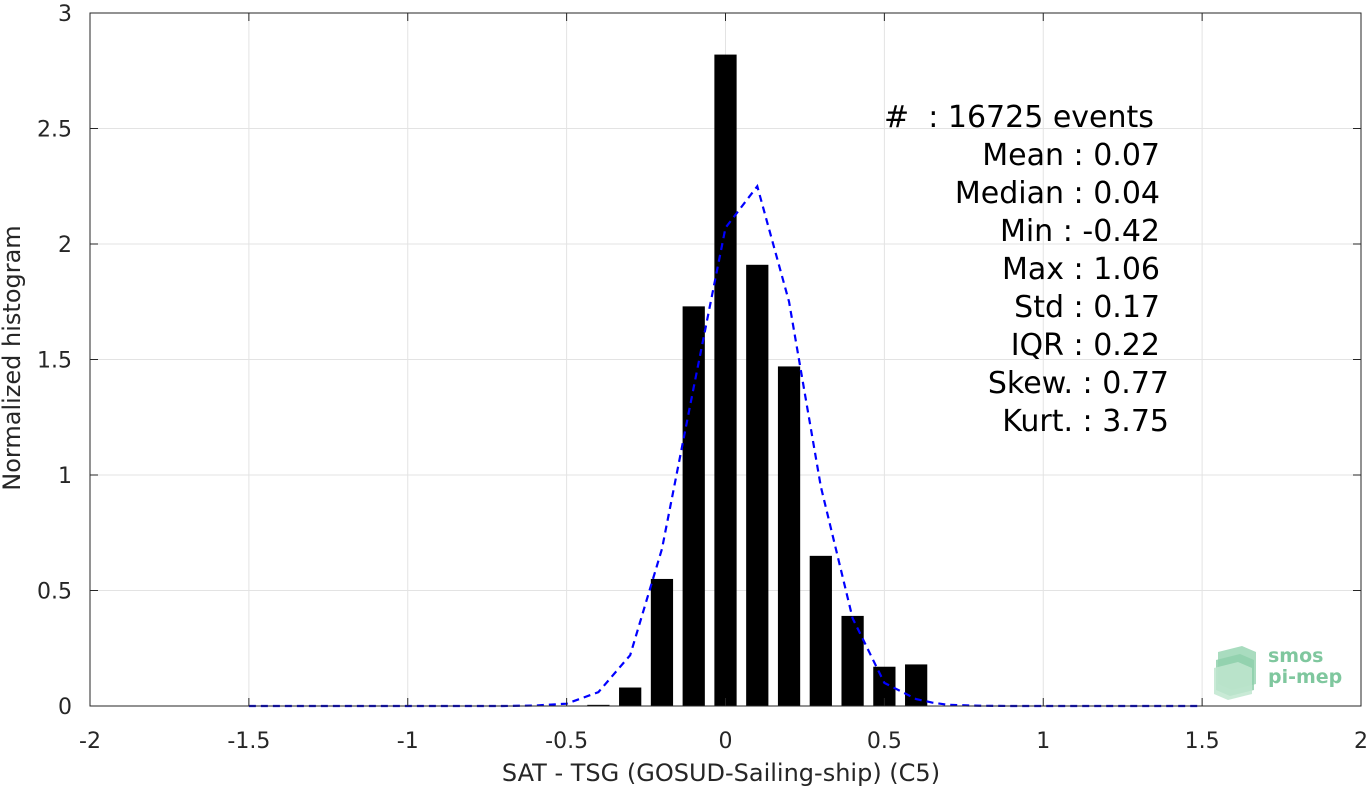 Image resolution: width=1366 pixels, height=786 pixels. What do you see at coordinates (1087, 307) in the screenshot?
I see `stat-std: Std : 0.17` at bounding box center [1087, 307].